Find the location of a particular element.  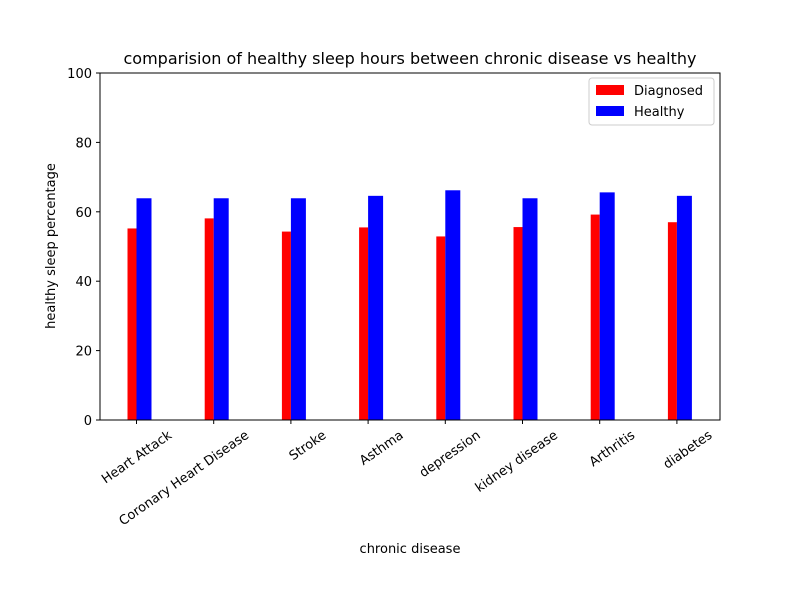

y-tick-label-4: 80 is located at coordinates (83, 143).